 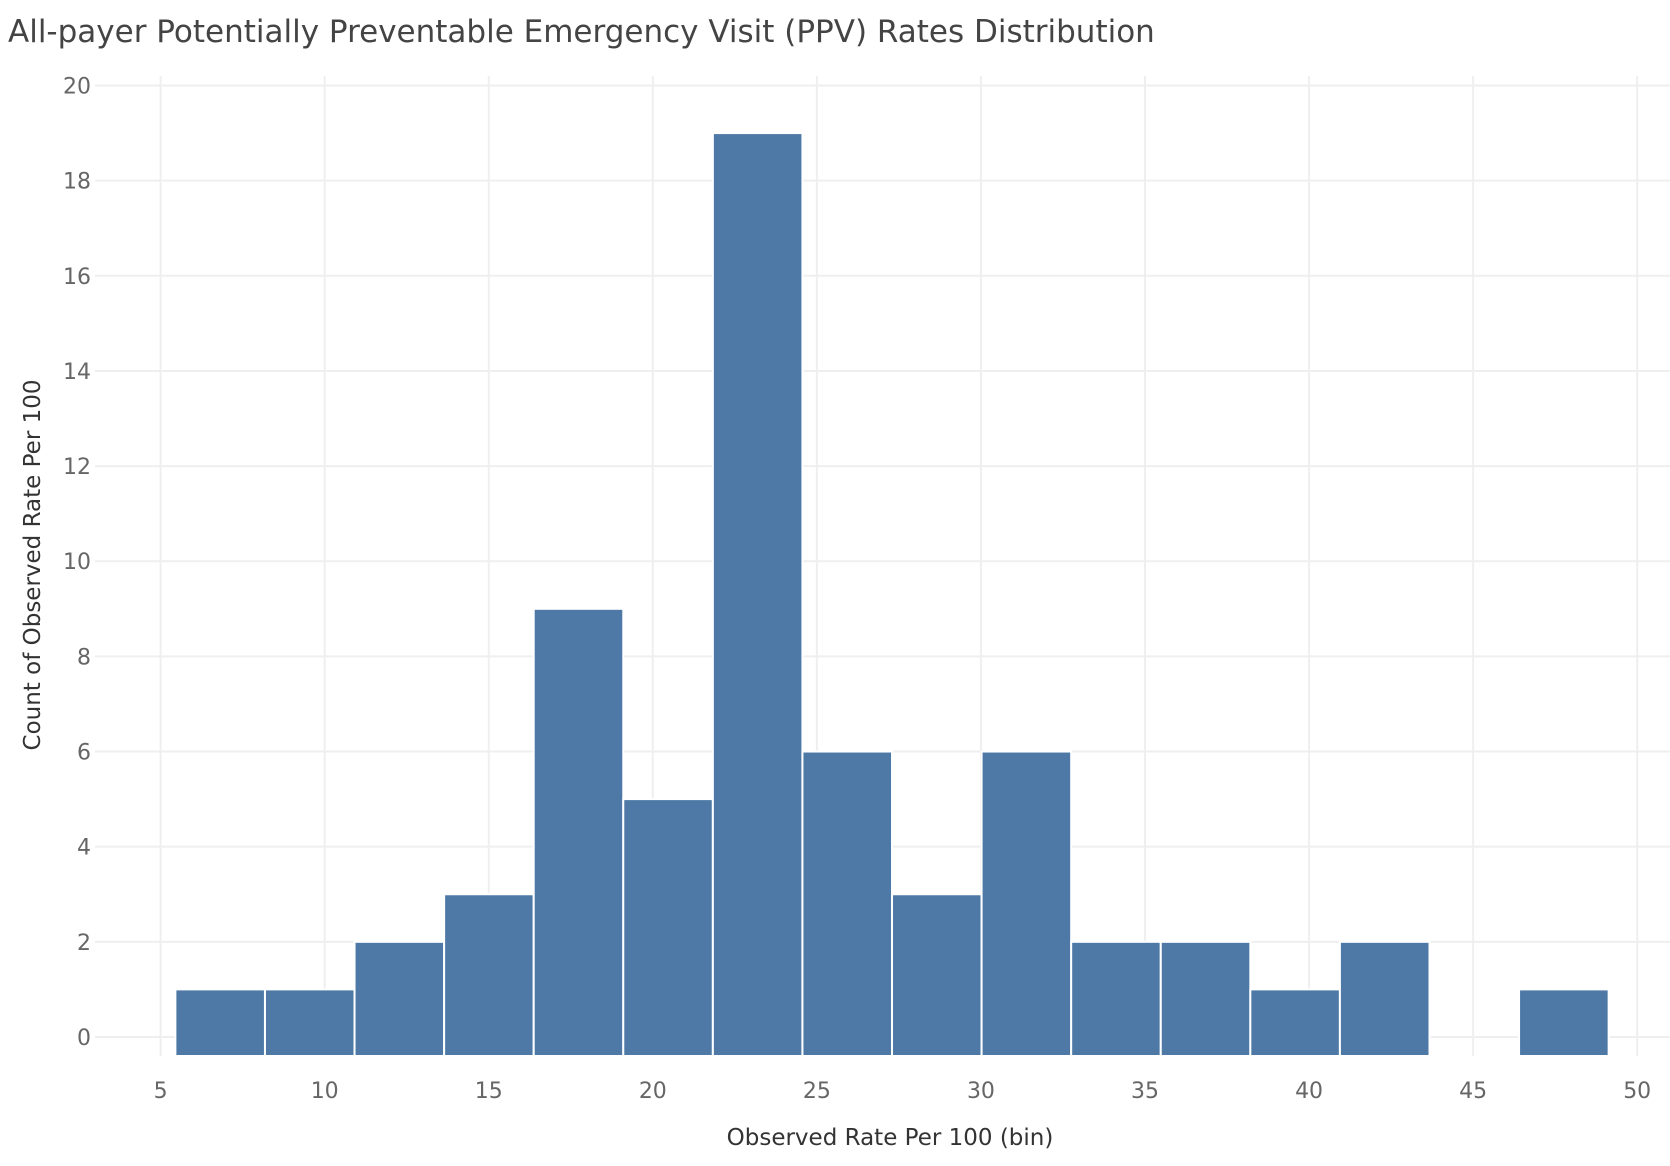 What do you see at coordinates (84, 848) in the screenshot?
I see `y-tick-label: 4` at bounding box center [84, 848].